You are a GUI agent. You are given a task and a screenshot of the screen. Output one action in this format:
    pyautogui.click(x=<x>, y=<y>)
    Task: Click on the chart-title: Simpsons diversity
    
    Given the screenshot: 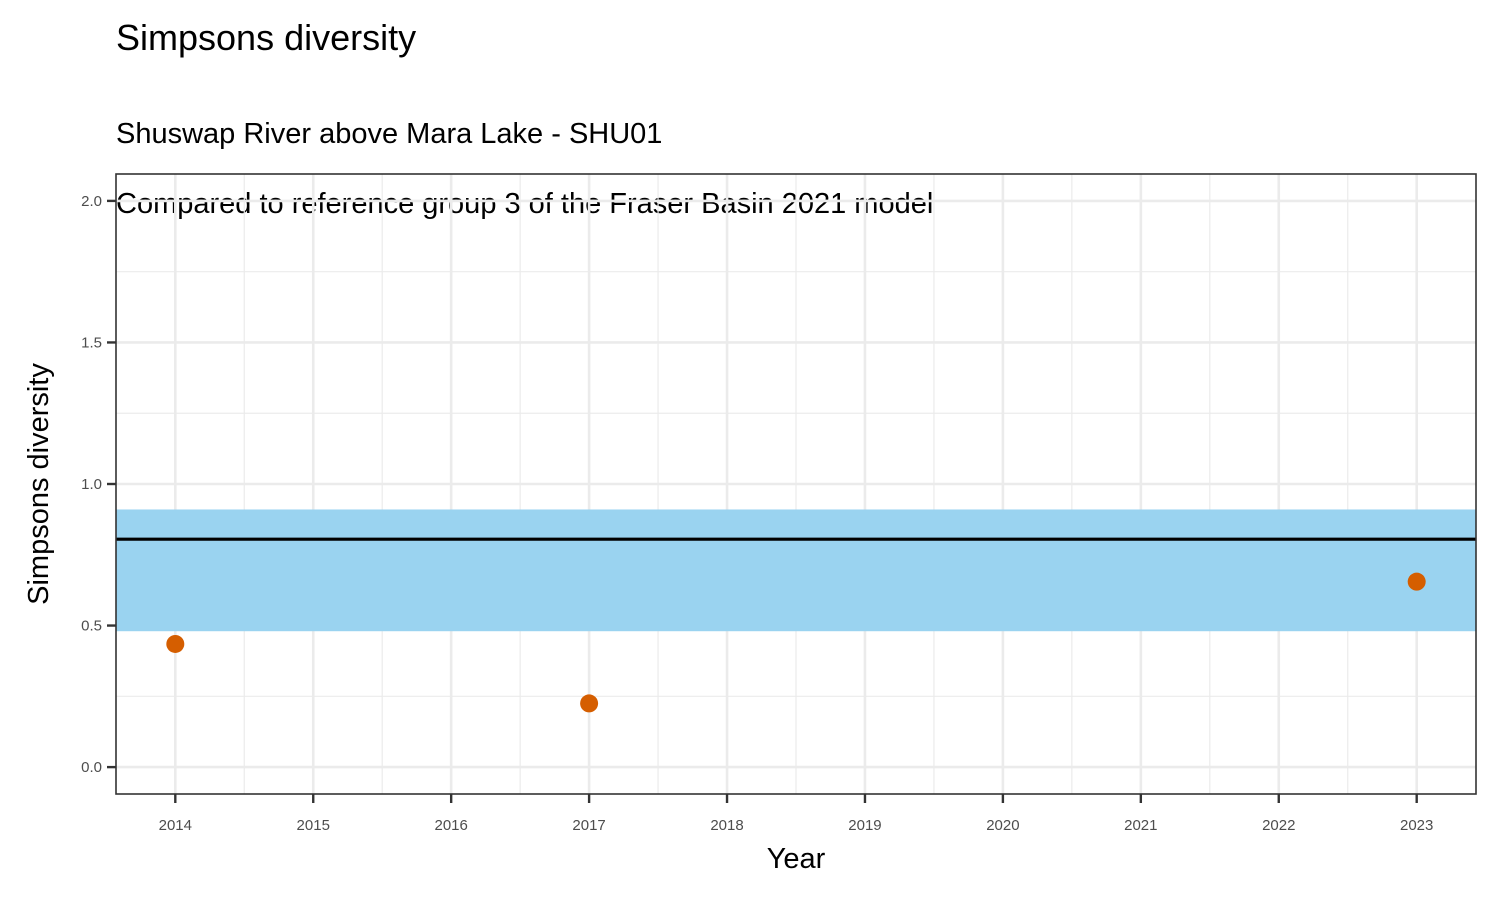 What is the action you would take?
    pyautogui.click(x=266, y=37)
    